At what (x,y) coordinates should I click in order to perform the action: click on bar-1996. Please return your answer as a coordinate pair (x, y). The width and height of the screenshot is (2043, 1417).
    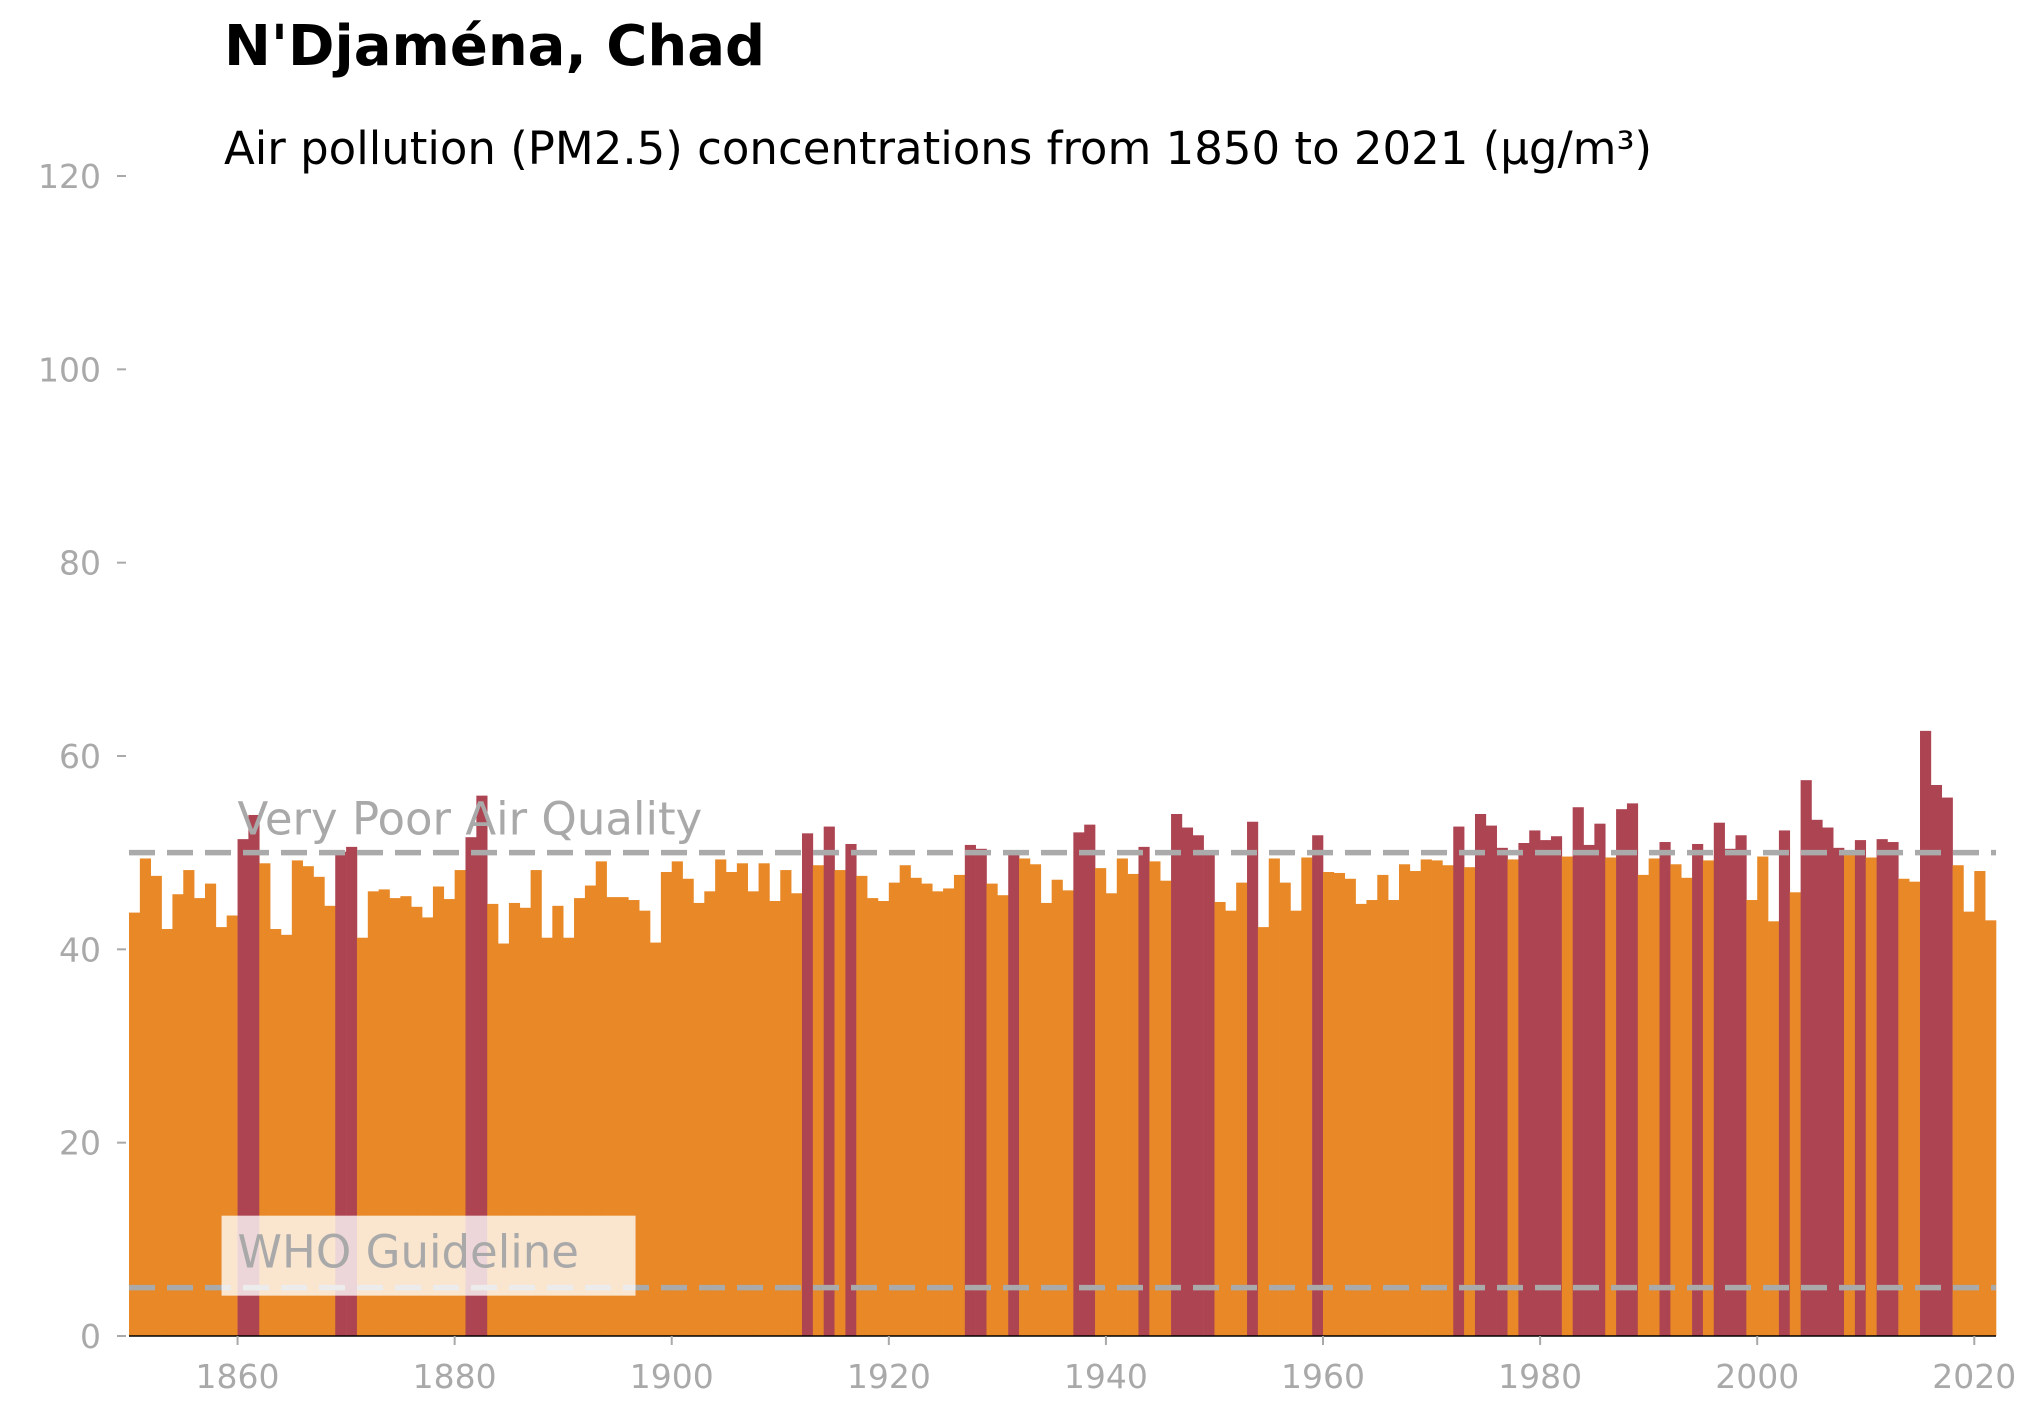
    Looking at the image, I should click on (1719, 1079).